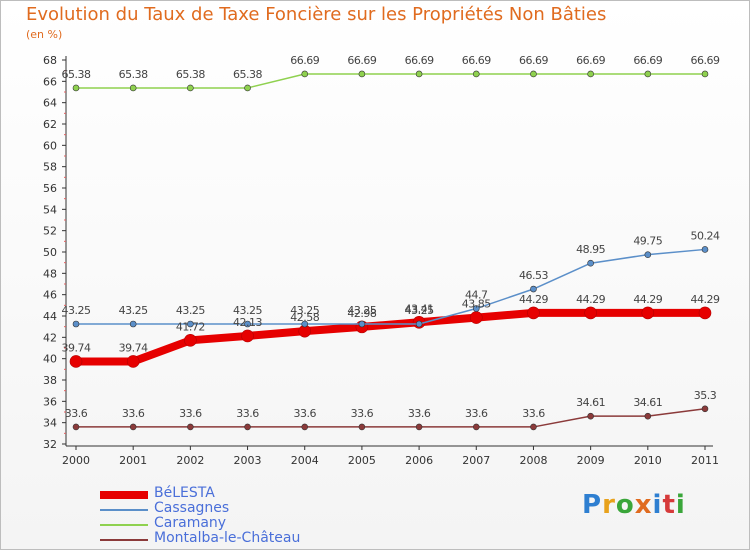  Describe the element at coordinates (647, 402) in the screenshot. I see `data-label: 34.61` at that location.